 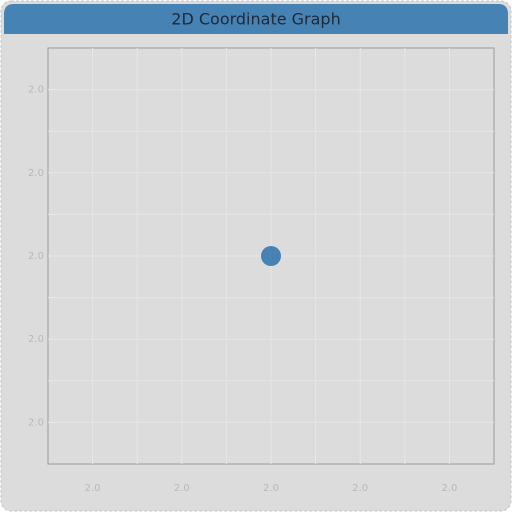 I want to click on chart-title: 2D Coordinate Graph, so click(x=255, y=19).